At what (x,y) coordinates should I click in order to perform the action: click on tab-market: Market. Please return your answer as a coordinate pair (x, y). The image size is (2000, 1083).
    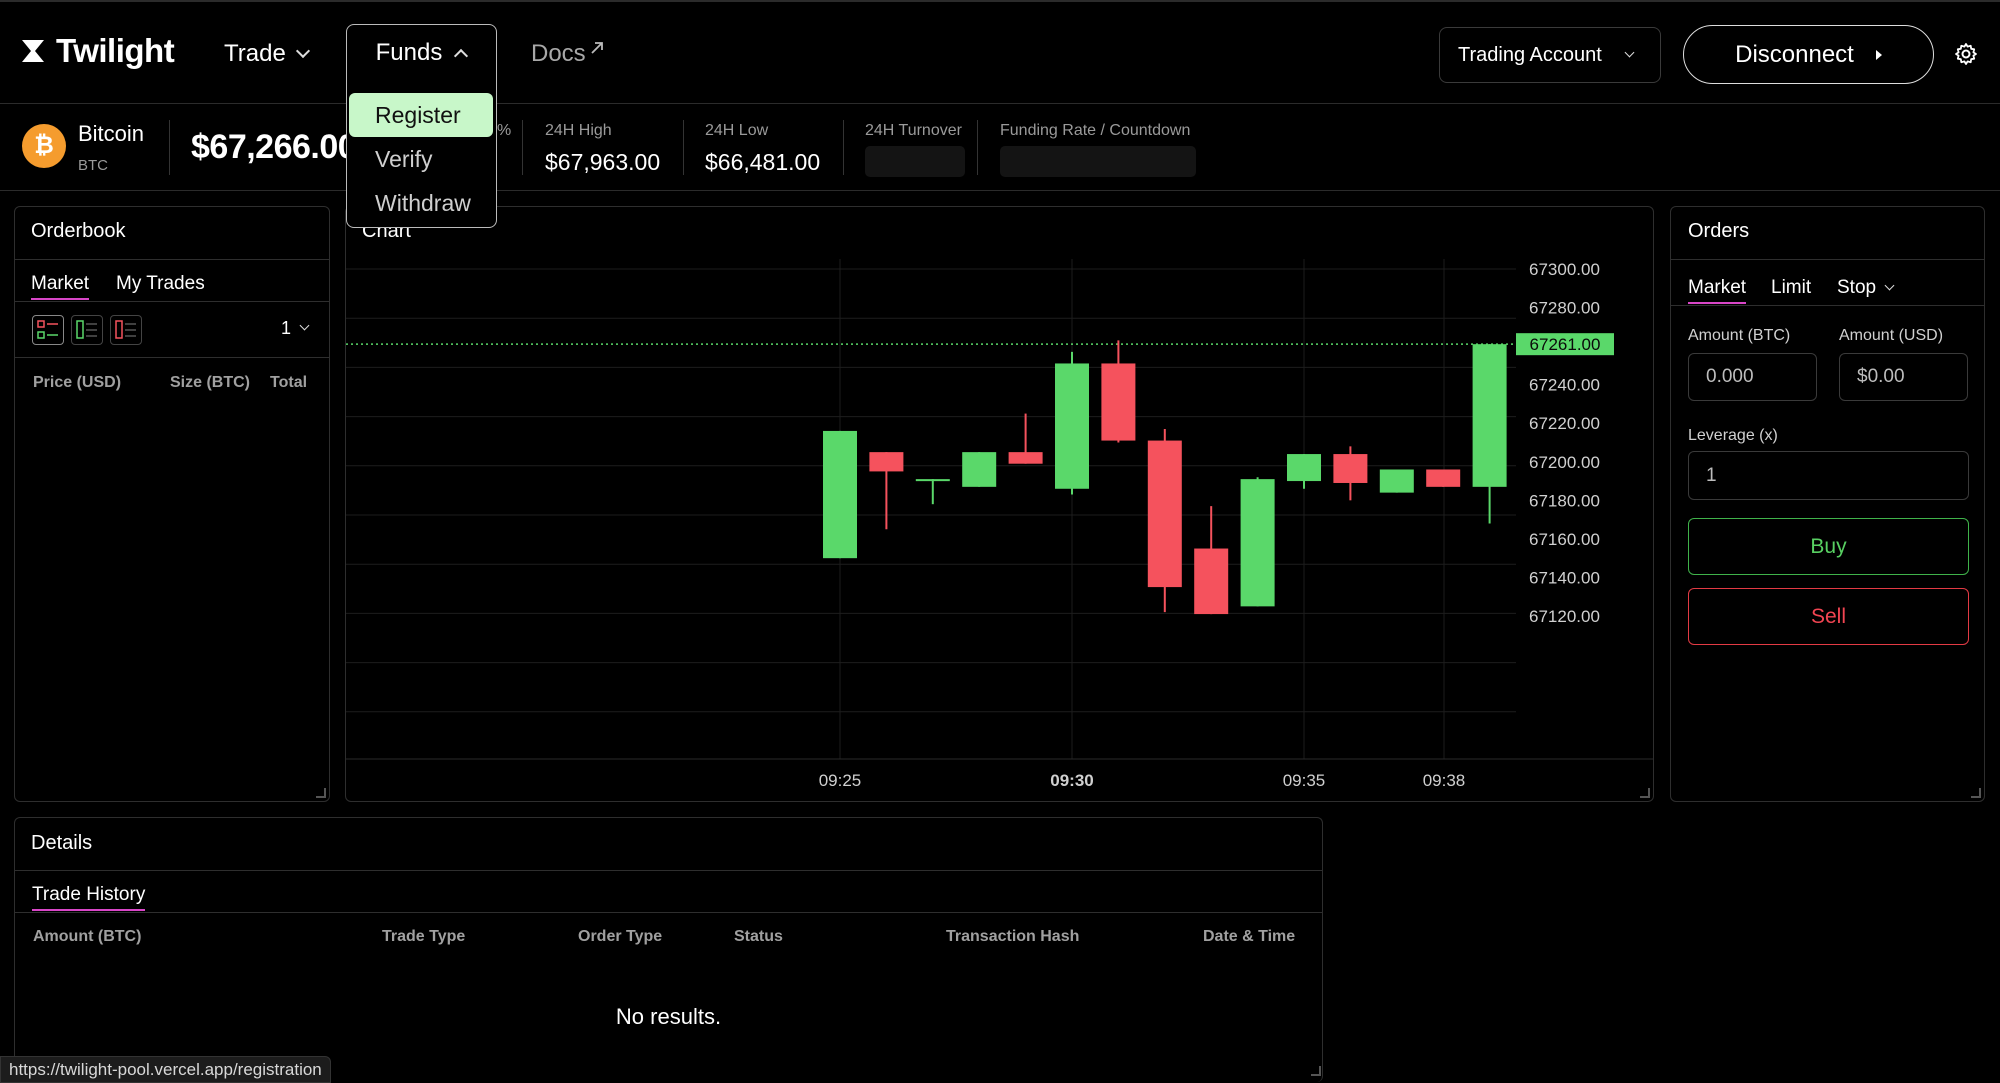
    Looking at the image, I should click on (60, 286).